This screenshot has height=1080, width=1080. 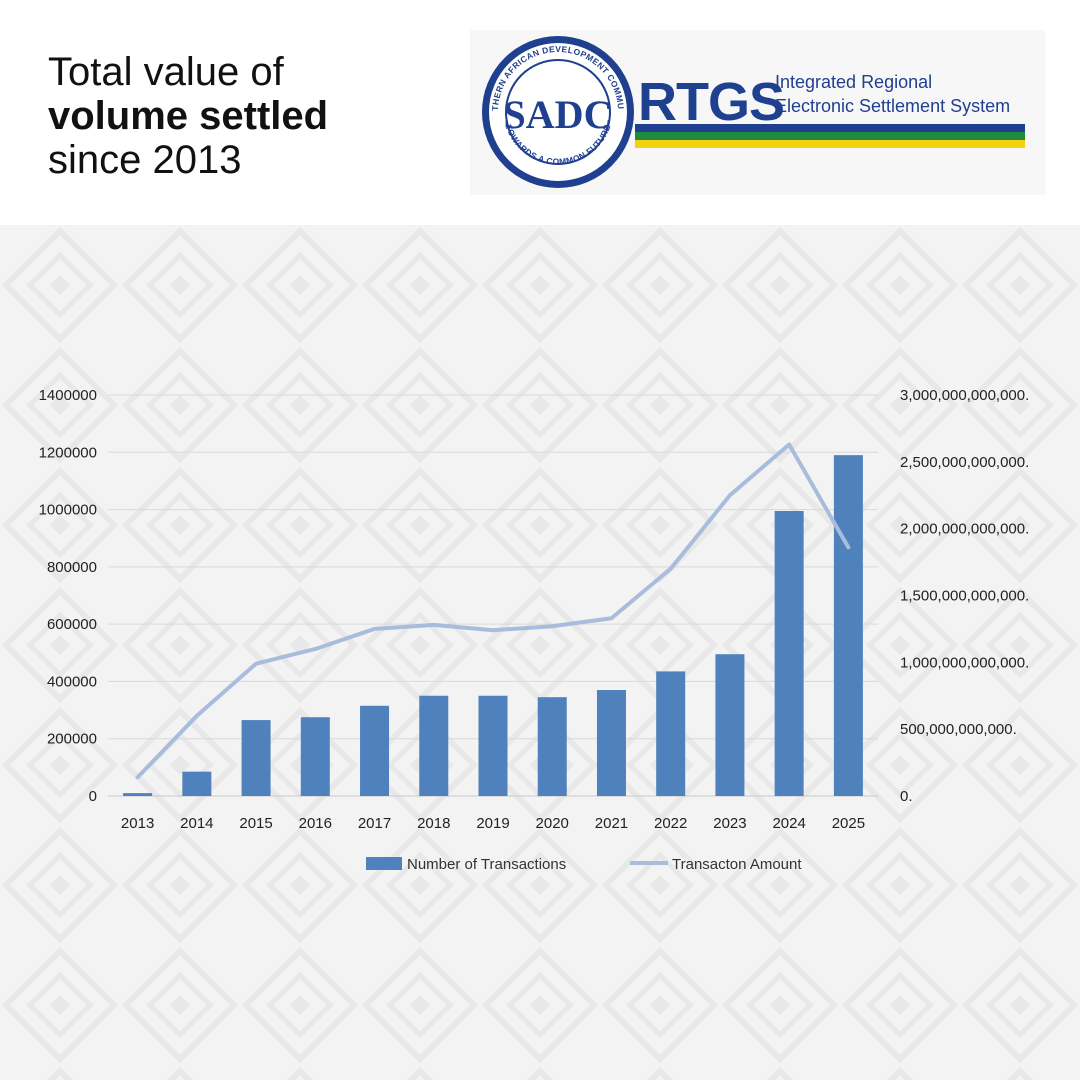 What do you see at coordinates (964, 395) in the screenshot?
I see `right-tick-label: 3,000,000,000,000.` at bounding box center [964, 395].